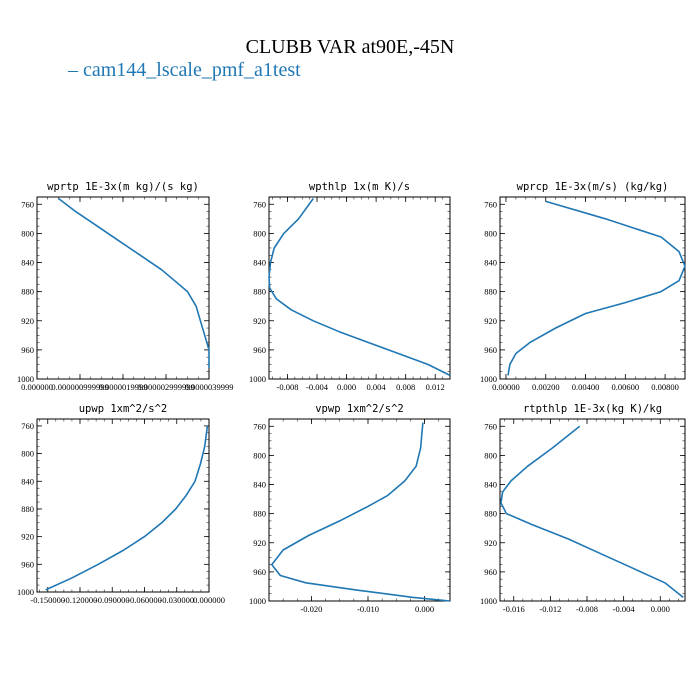 This screenshot has width=700, height=700. Describe the element at coordinates (79, 387) in the screenshot. I see `x-tick-label: 0.000000999999` at that location.